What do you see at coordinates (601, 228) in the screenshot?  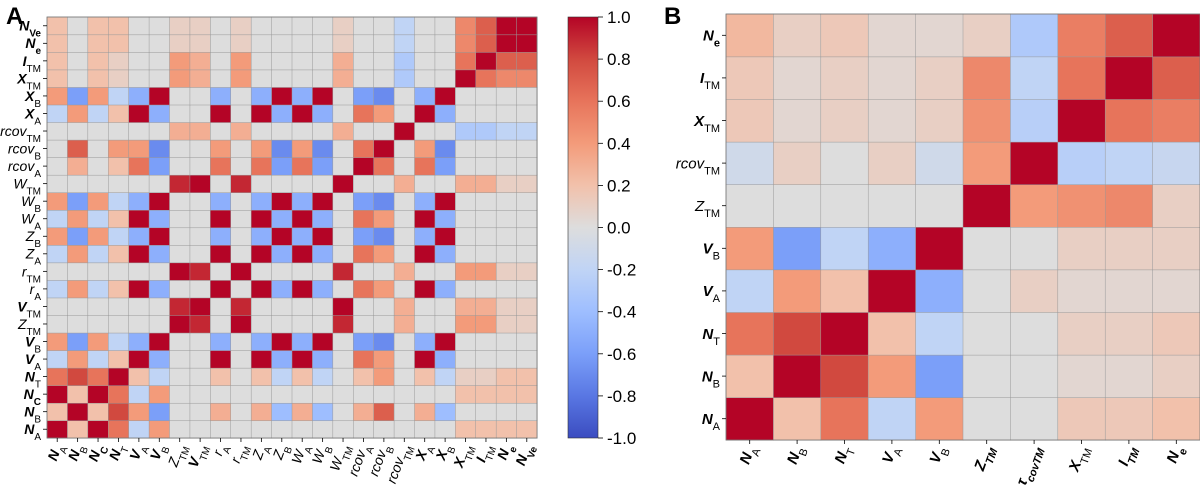 I see `colorbar: 1.0 0.8 0.6 0.4 0.2 0.0 -0.2 -0.4 -0.6 -0.8 -1.0` at bounding box center [601, 228].